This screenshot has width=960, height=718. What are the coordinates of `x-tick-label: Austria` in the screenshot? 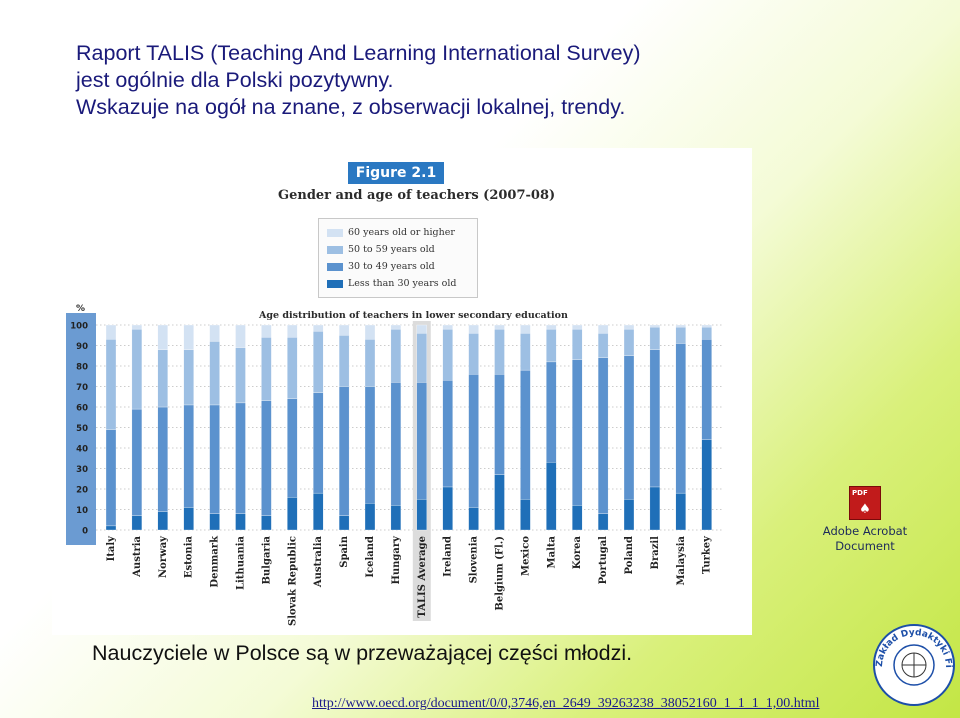 It's located at (137, 556).